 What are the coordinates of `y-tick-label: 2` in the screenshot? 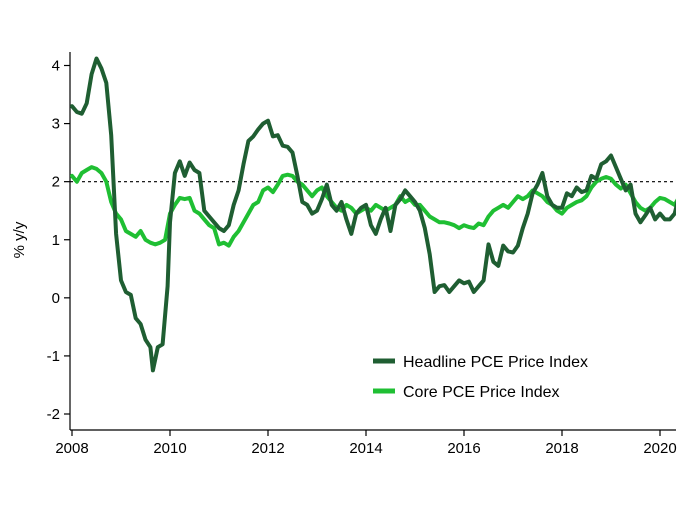 It's located at (56, 182).